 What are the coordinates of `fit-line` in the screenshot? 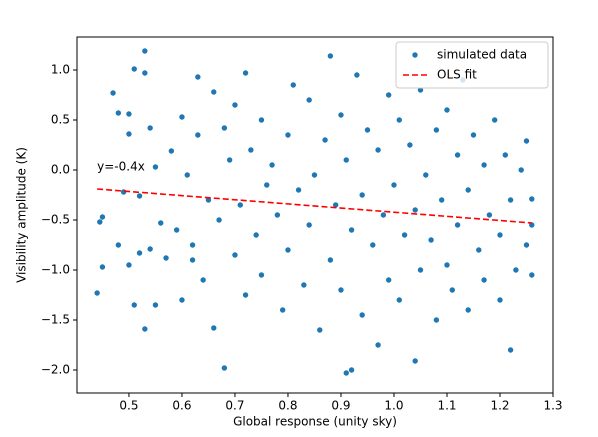 It's located at (314, 206).